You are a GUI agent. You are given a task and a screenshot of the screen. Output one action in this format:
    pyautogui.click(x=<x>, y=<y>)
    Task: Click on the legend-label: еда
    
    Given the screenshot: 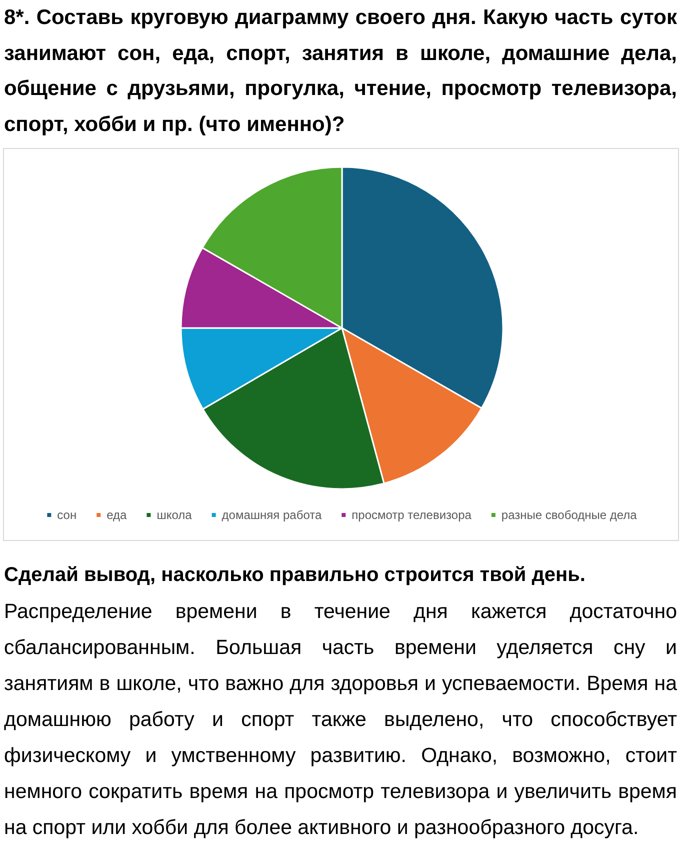 What is the action you would take?
    pyautogui.click(x=117, y=515)
    